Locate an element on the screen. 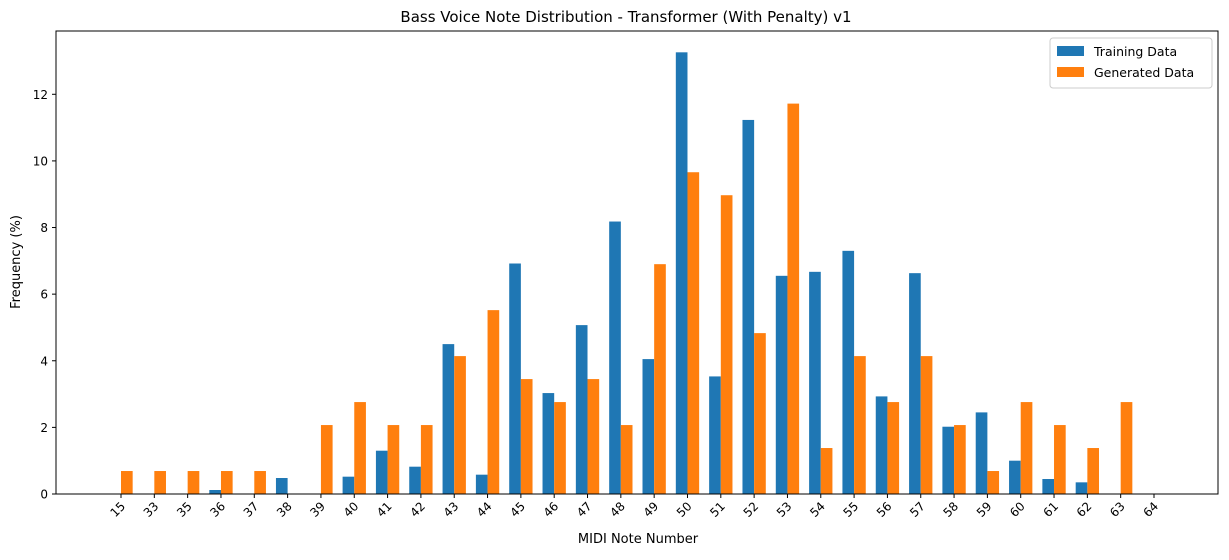  x-tick-label: 45 is located at coordinates (517, 509).